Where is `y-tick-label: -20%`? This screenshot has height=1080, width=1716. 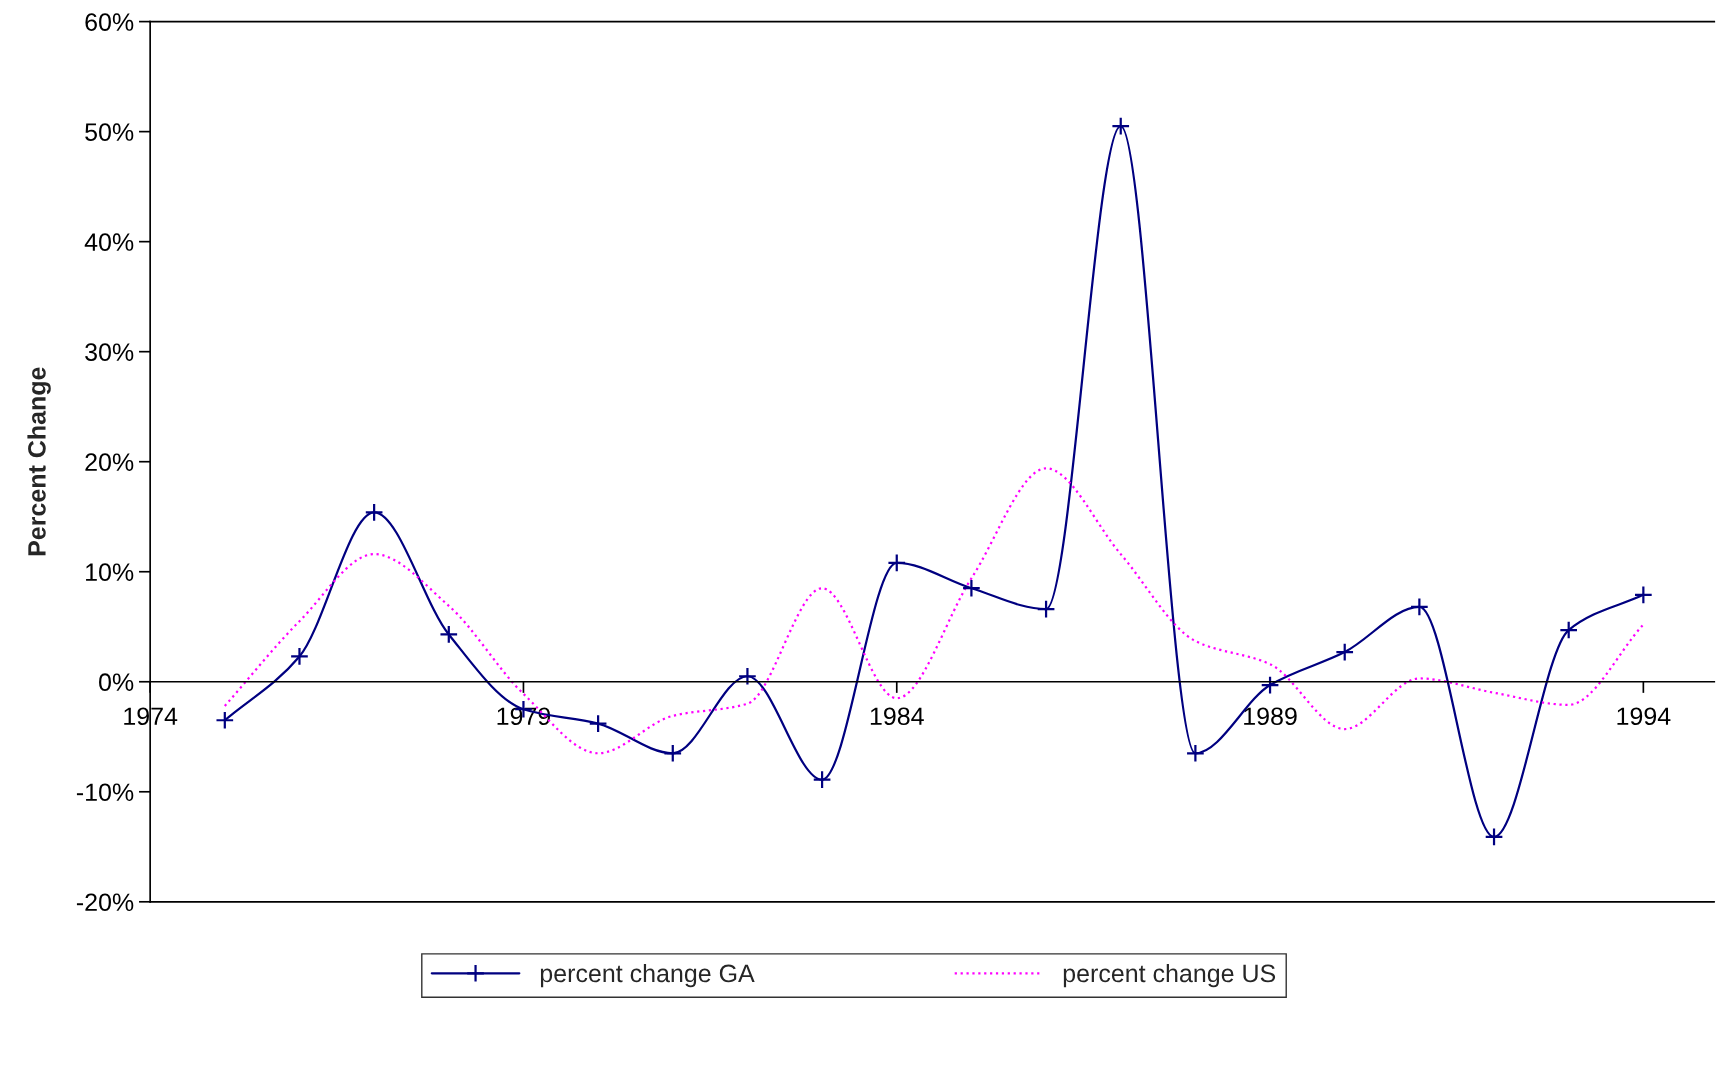
y-tick-label: -20% is located at coordinates (105, 902).